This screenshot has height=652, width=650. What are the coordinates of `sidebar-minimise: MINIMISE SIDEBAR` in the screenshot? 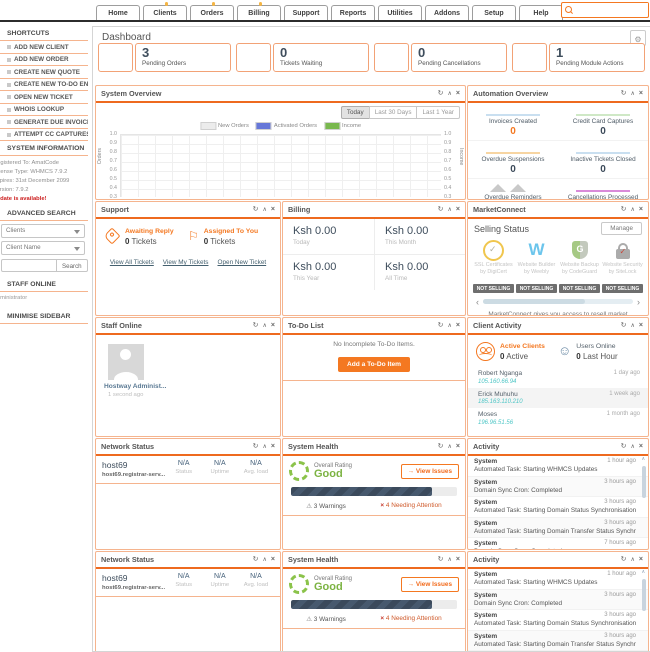 It's located at (44, 316).